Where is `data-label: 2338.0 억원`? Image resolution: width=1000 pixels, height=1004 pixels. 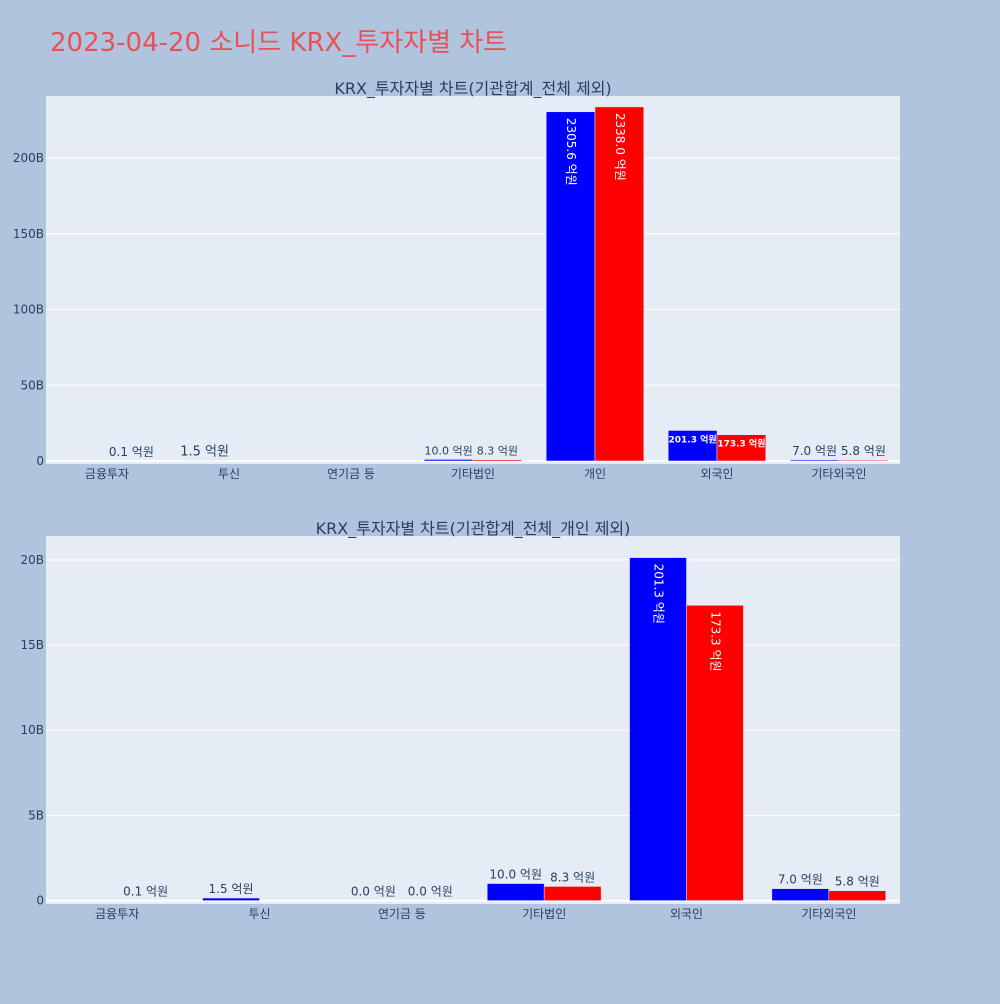
data-label: 2338.0 억원 is located at coordinates (620, 147).